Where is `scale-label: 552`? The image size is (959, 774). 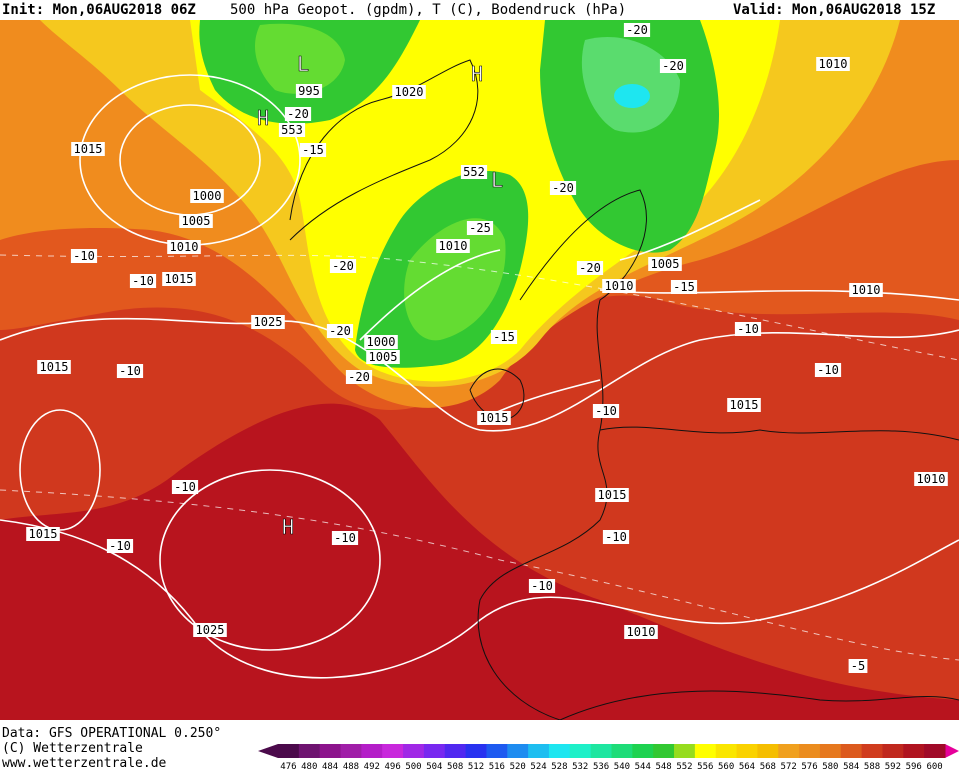 scale-label: 552 is located at coordinates (684, 766).